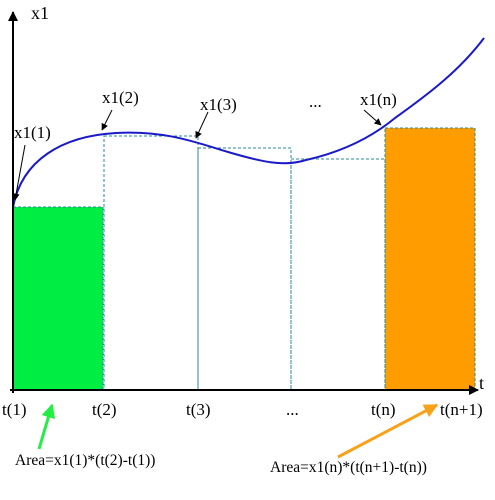 Image resolution: width=495 pixels, height=500 pixels. What do you see at coordinates (383, 409) in the screenshot?
I see `t-label-n: t(n)` at bounding box center [383, 409].